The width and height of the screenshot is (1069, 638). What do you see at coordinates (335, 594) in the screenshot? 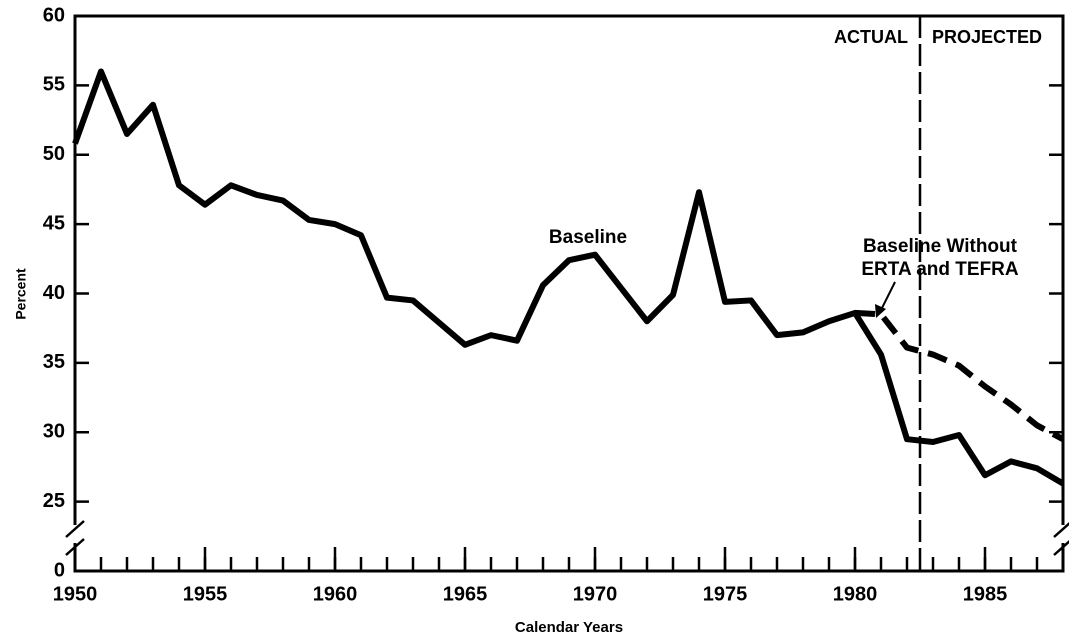
I see `x-tick-label: 1960` at bounding box center [335, 594].